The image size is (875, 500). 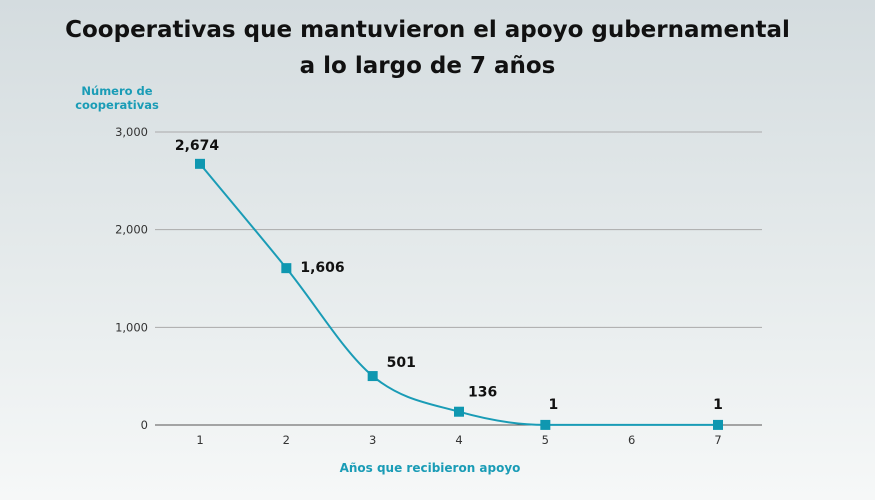 What do you see at coordinates (427, 66) in the screenshot?
I see `chart-title-line2: a lo largo de 7 años` at bounding box center [427, 66].